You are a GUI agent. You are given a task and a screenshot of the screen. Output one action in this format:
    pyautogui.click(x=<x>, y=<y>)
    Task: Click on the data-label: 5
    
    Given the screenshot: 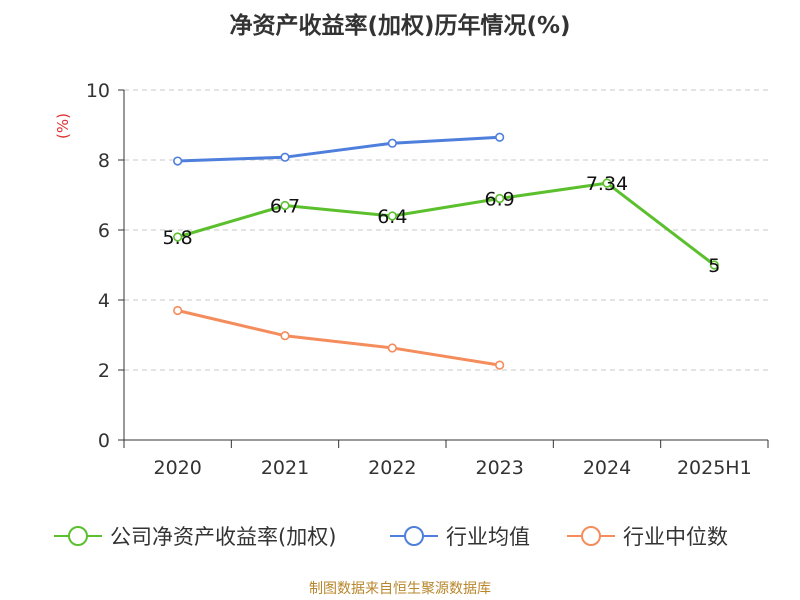 What is the action you would take?
    pyautogui.click(x=714, y=266)
    